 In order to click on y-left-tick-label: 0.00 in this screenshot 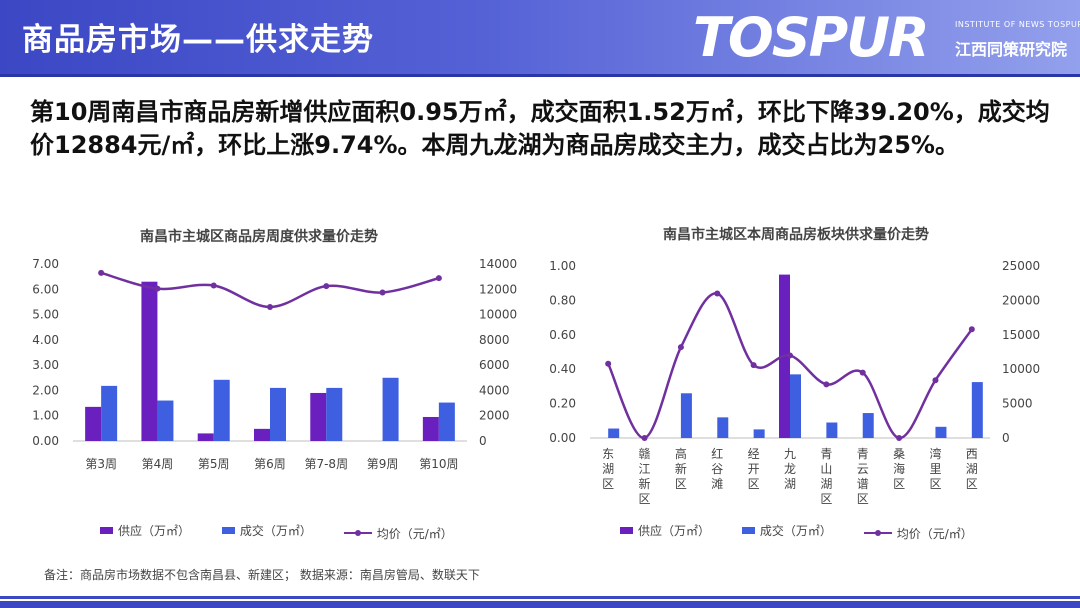, I will do `click(45, 441)`.